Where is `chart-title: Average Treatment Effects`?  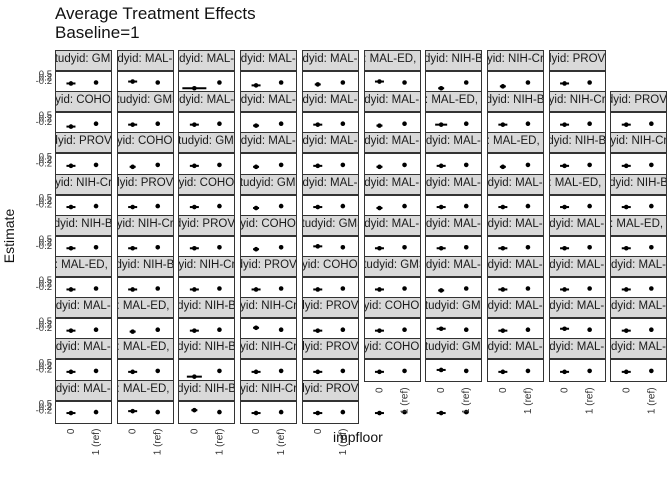
chart-title: Average Treatment Effects is located at coordinates (155, 13).